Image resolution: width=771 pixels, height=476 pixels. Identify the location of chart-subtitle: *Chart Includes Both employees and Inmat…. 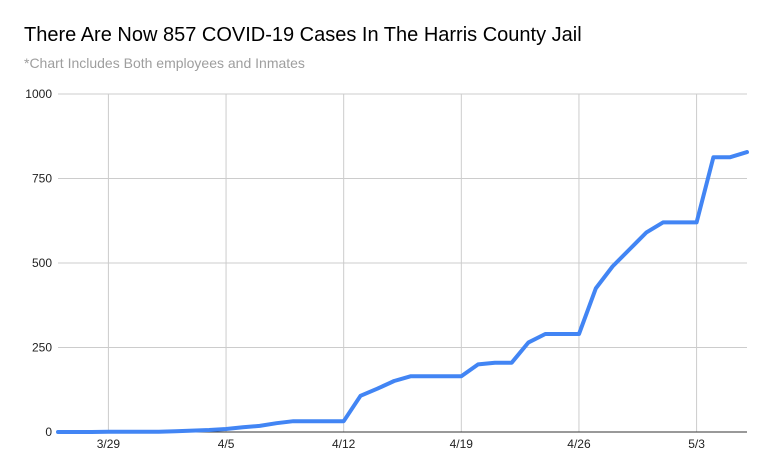
(164, 63).